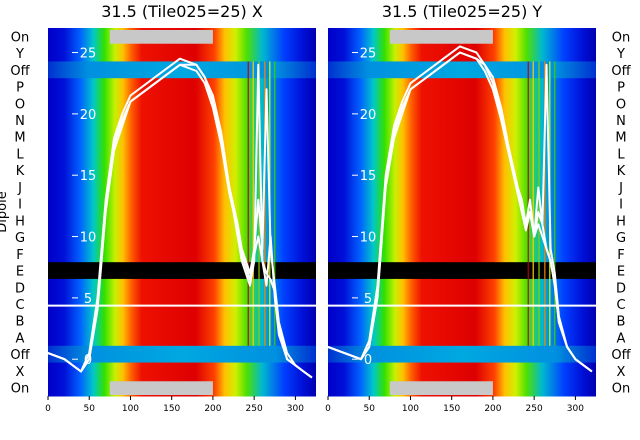  What do you see at coordinates (620, 188) in the screenshot?
I see `row-label-right: J` at bounding box center [620, 188].